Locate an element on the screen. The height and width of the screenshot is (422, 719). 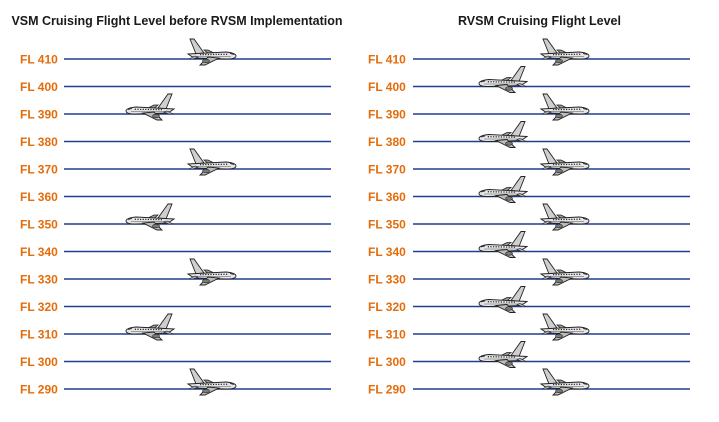
rvsm-panel-title: RVSM Cruising Flight Level is located at coordinates (539, 21).